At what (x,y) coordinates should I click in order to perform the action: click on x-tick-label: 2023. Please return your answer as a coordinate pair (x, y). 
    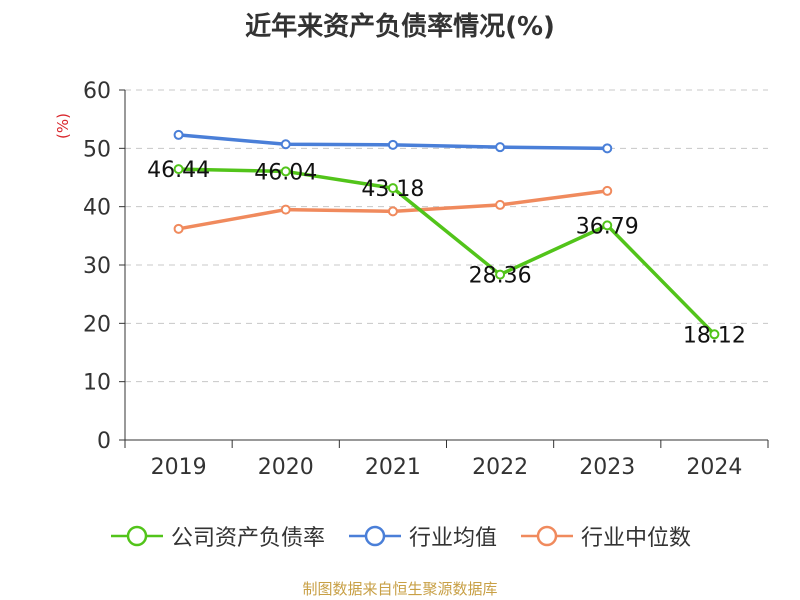
    Looking at the image, I should click on (607, 467).